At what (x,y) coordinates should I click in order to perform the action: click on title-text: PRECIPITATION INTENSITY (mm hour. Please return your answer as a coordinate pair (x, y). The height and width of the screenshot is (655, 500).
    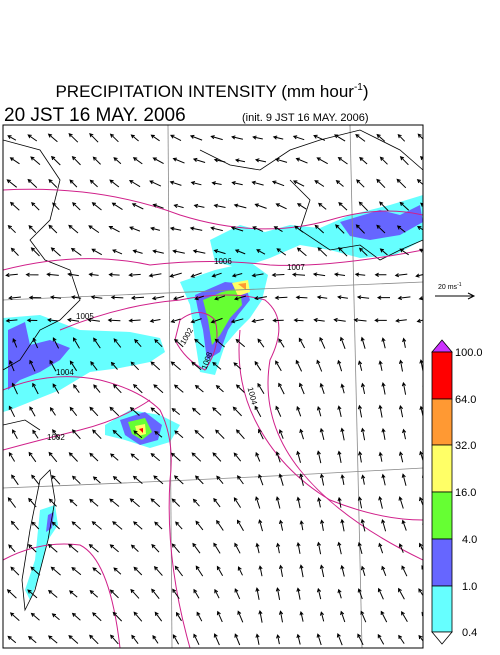
    Looking at the image, I should click on (204, 91).